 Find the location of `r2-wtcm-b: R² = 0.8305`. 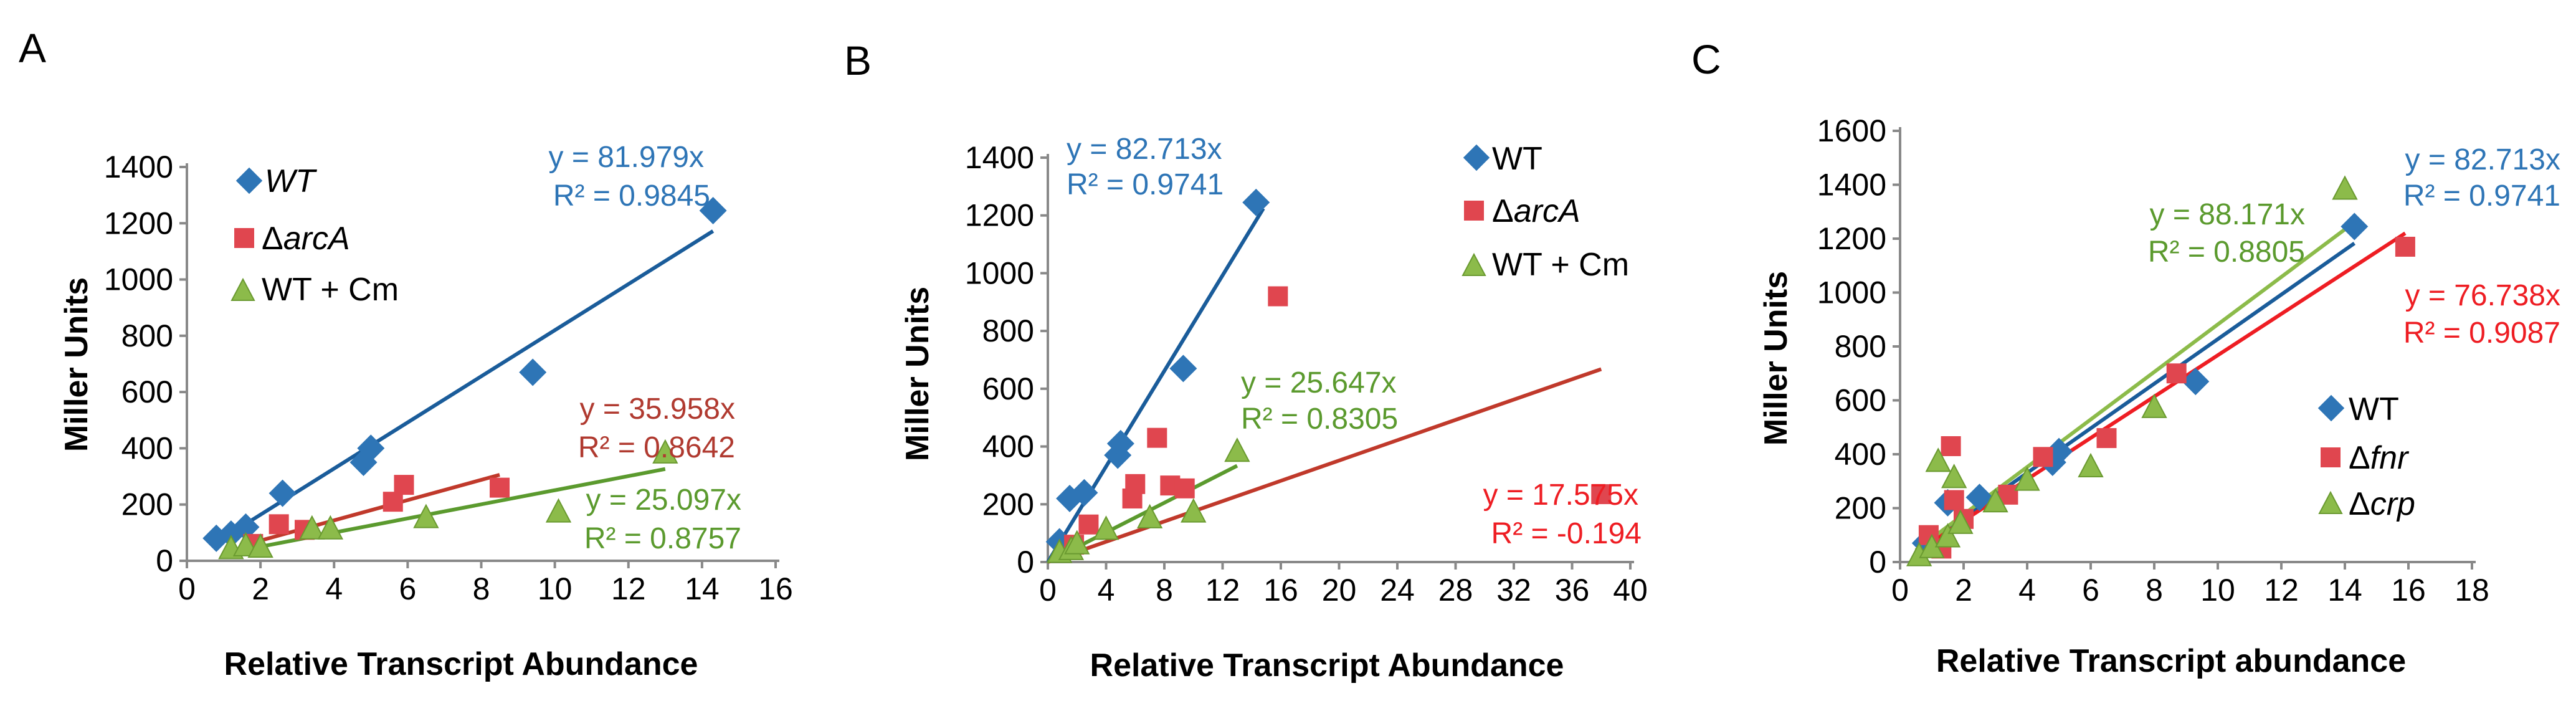

r2-wtcm-b: R² = 0.8305 is located at coordinates (1319, 419).